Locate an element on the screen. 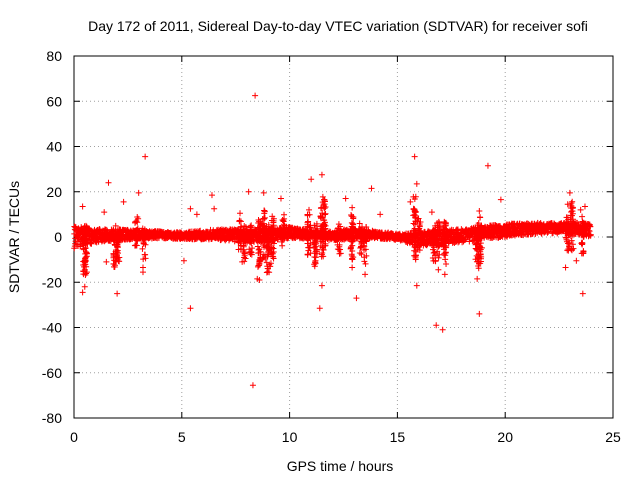 The image size is (640, 480). y-tick-label: -40 is located at coordinates (52, 328).